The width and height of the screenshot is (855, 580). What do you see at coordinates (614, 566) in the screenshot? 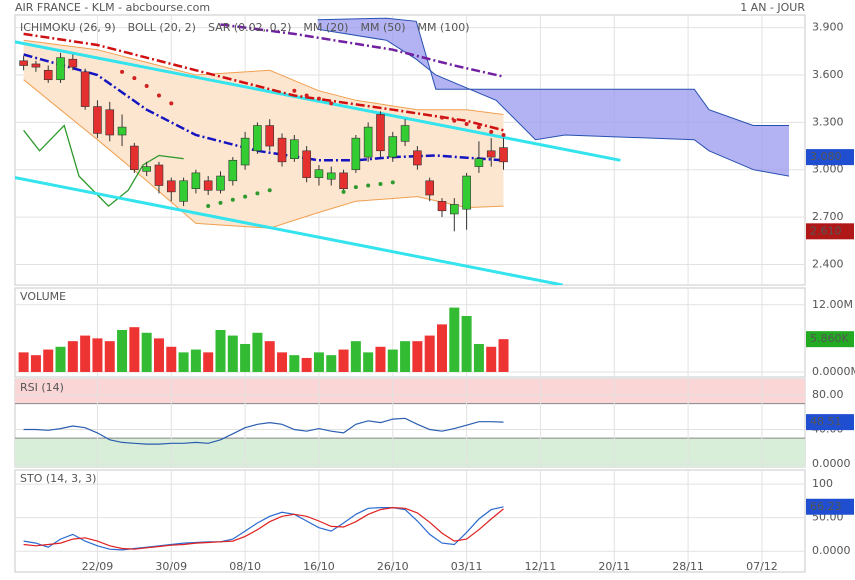
I see `x-tick-label: 20/11` at bounding box center [614, 566].